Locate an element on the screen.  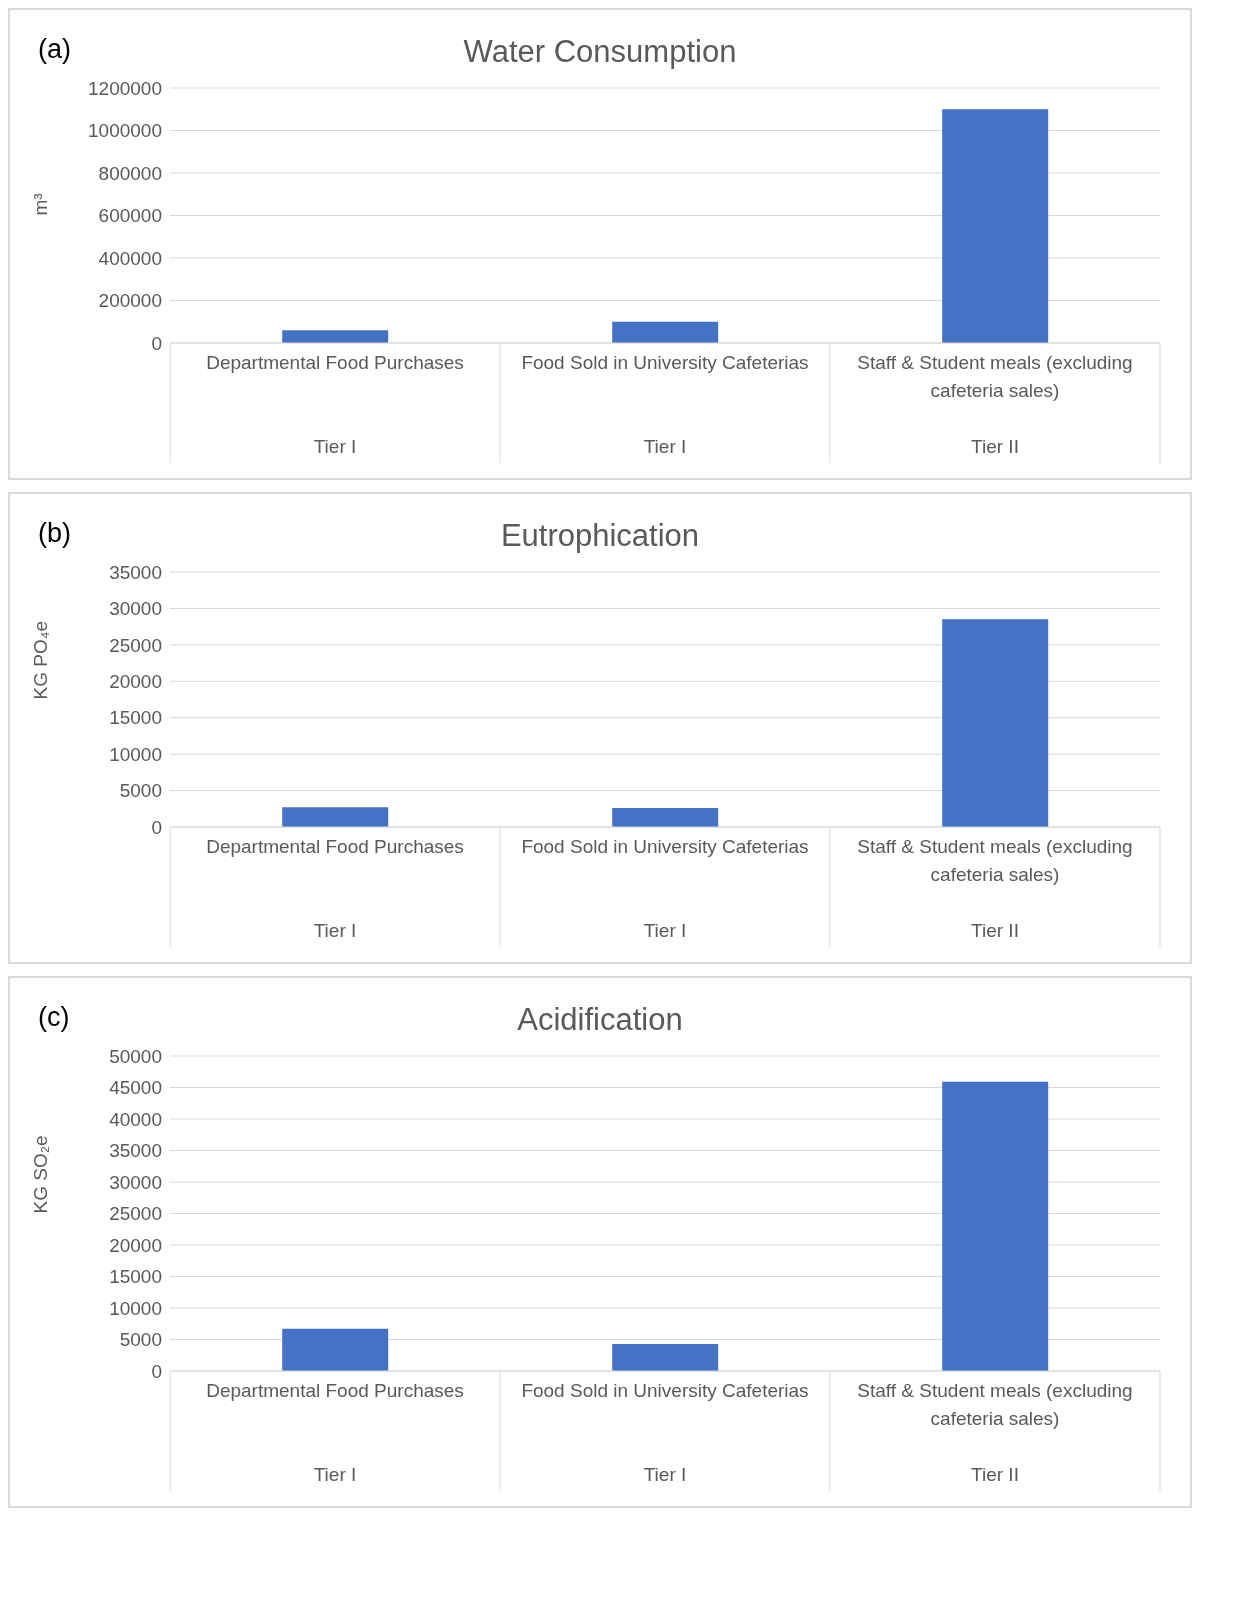
text: (b) is located at coordinates (54, 533).